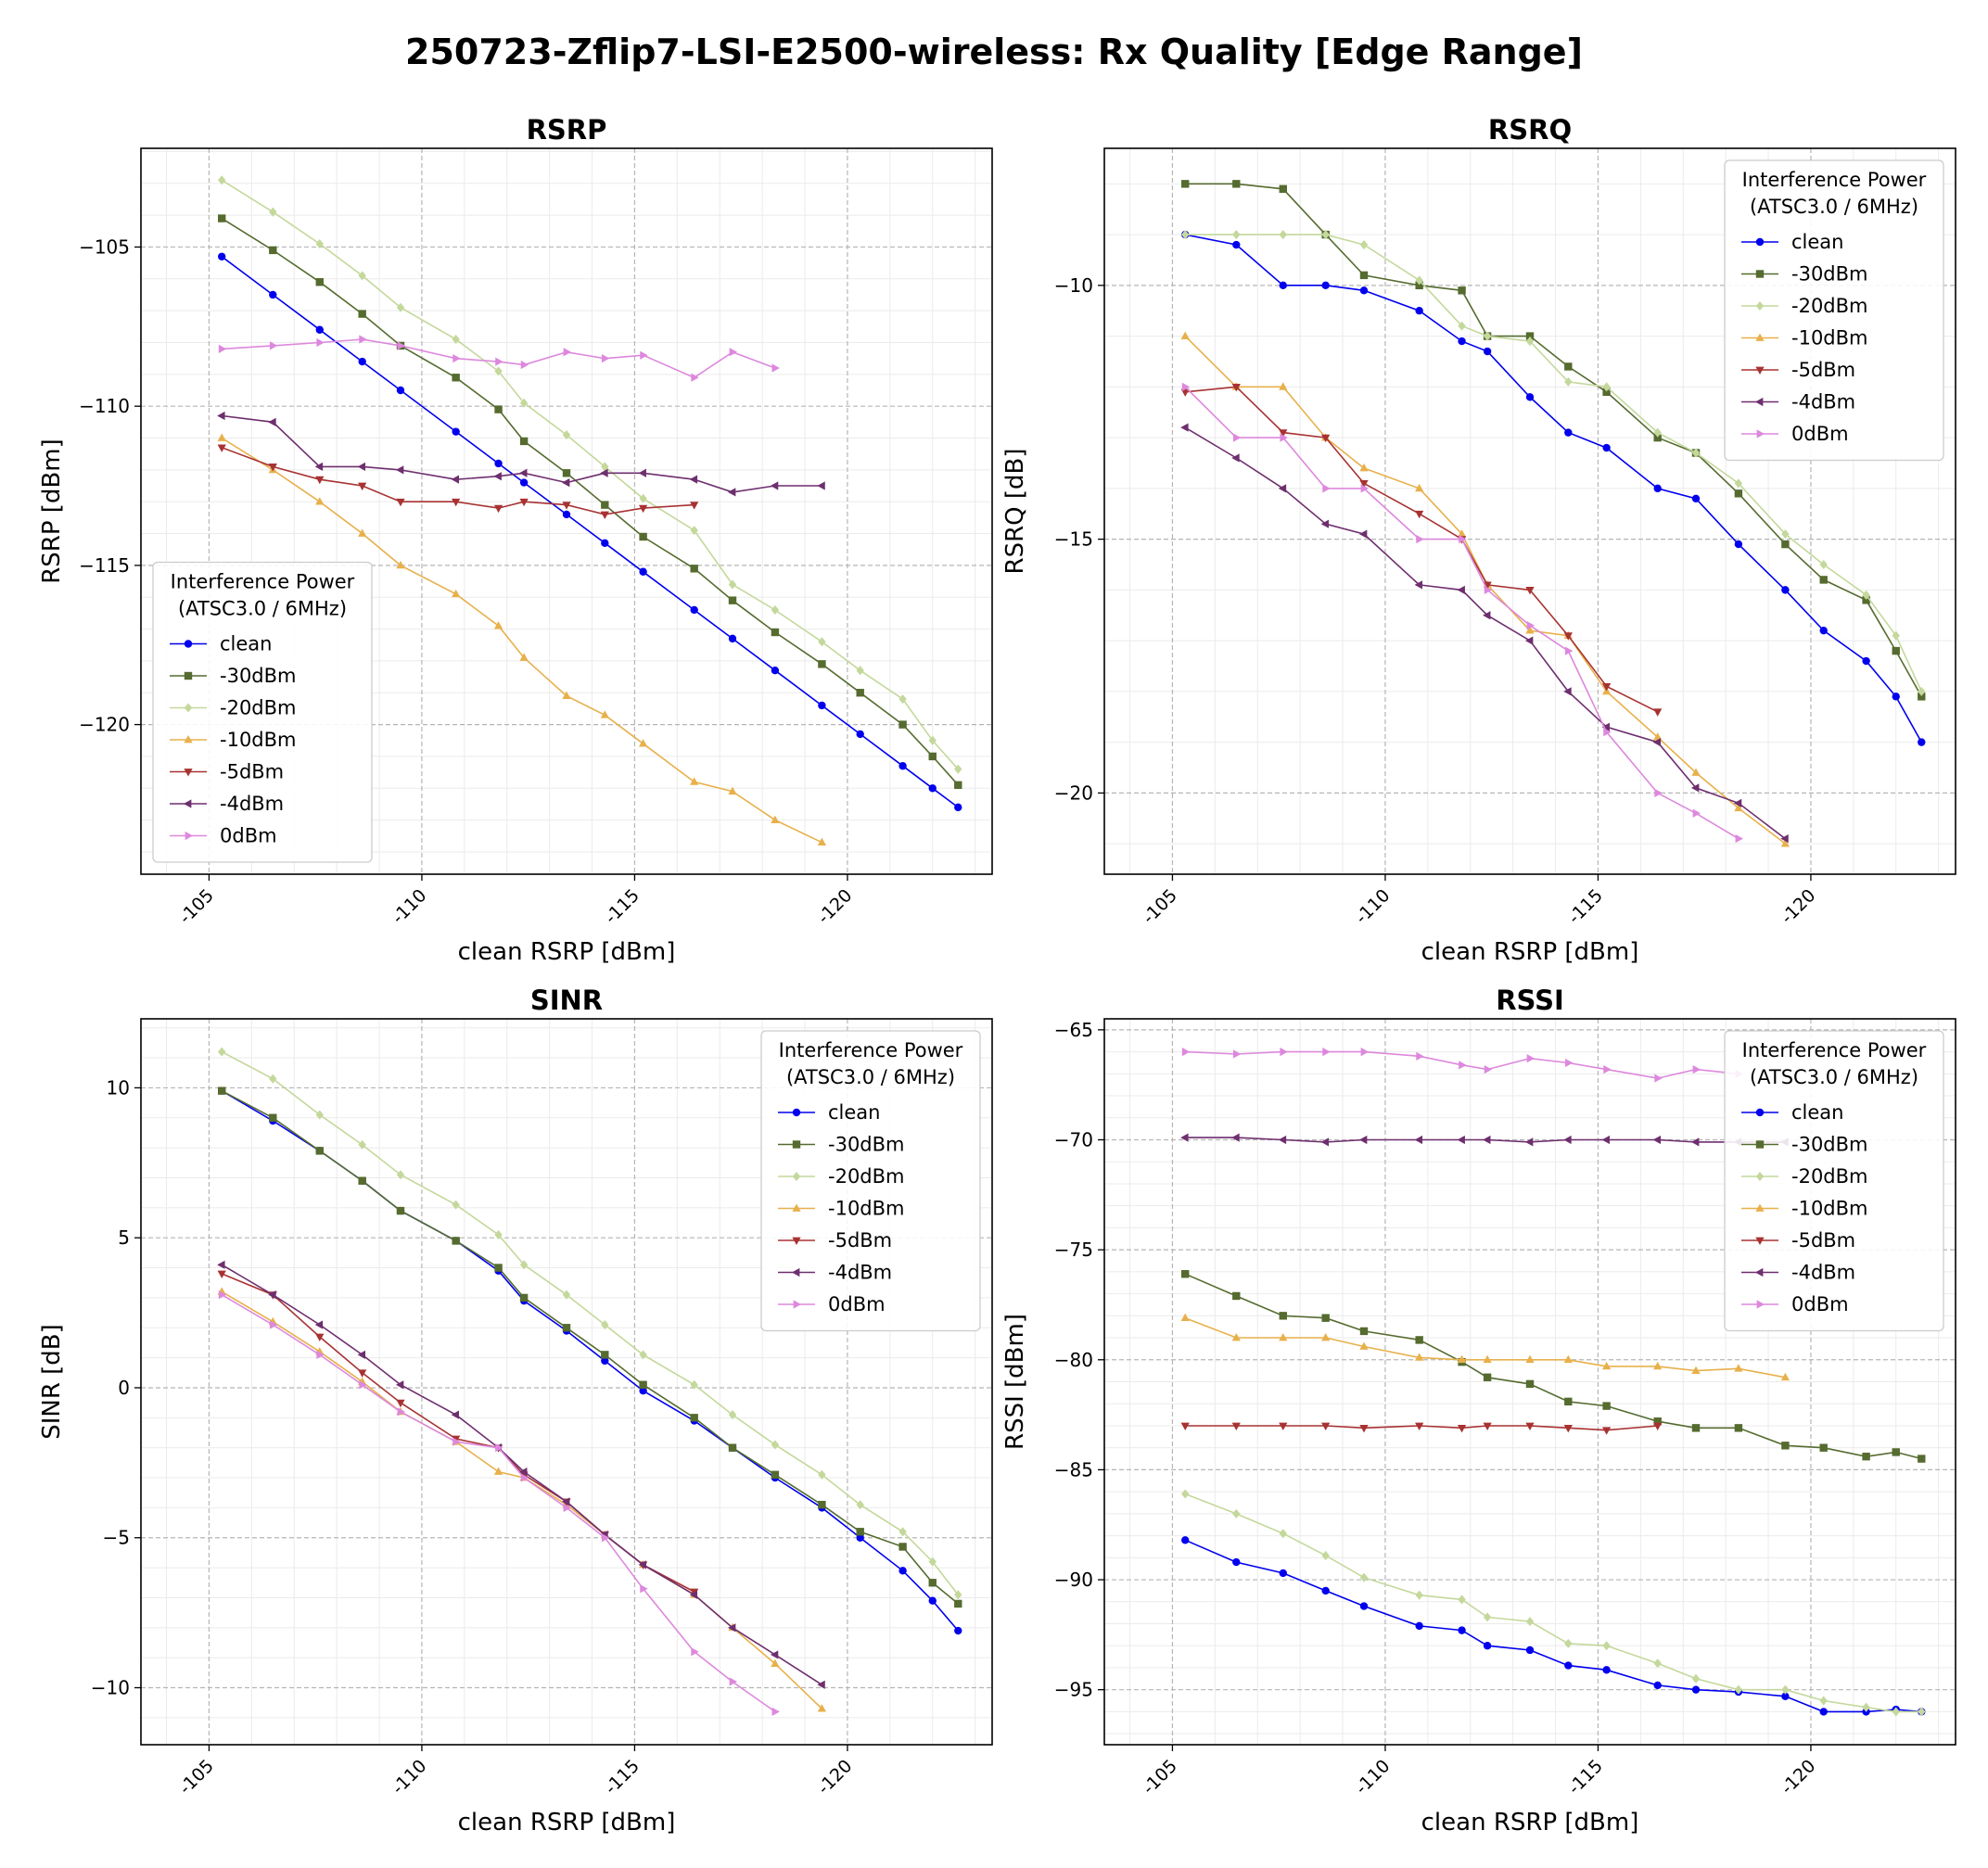 Image resolution: width=1988 pixels, height=1868 pixels. What do you see at coordinates (1160, 1777) in the screenshot?
I see `x-tick-label: -105` at bounding box center [1160, 1777].